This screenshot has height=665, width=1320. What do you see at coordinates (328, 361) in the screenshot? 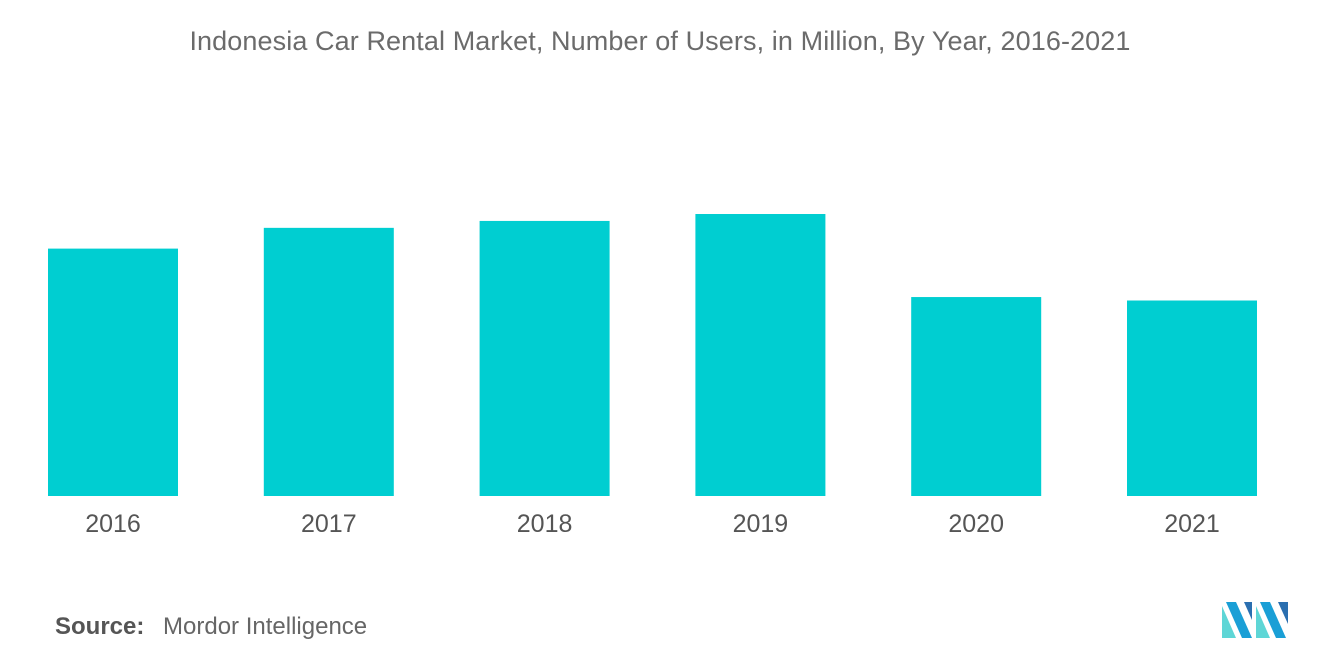
I see `bar-2017` at bounding box center [328, 361].